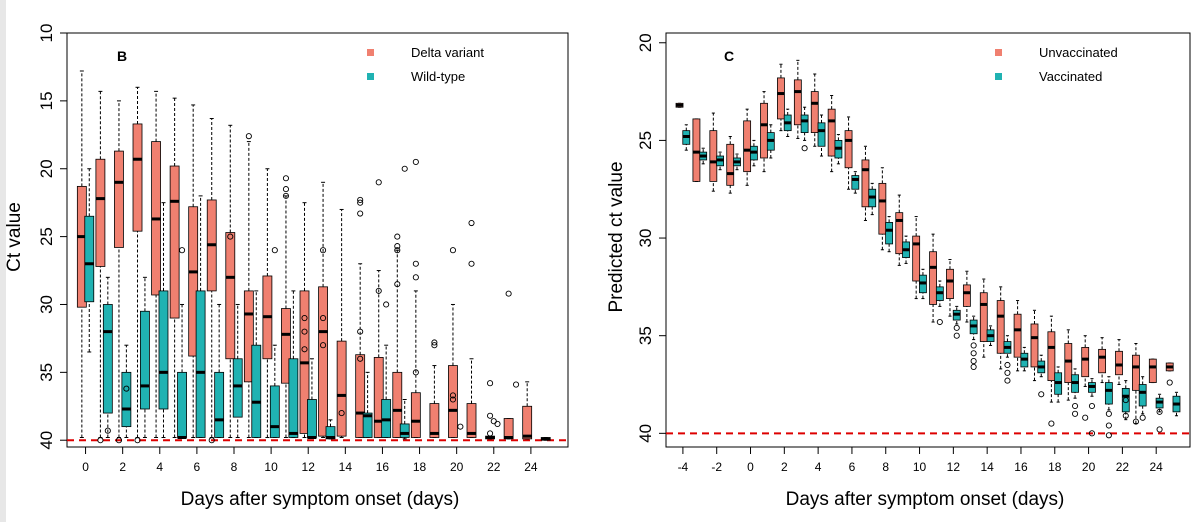 The image size is (1200, 527). I want to click on legend-swatch-delta, so click(370, 52).